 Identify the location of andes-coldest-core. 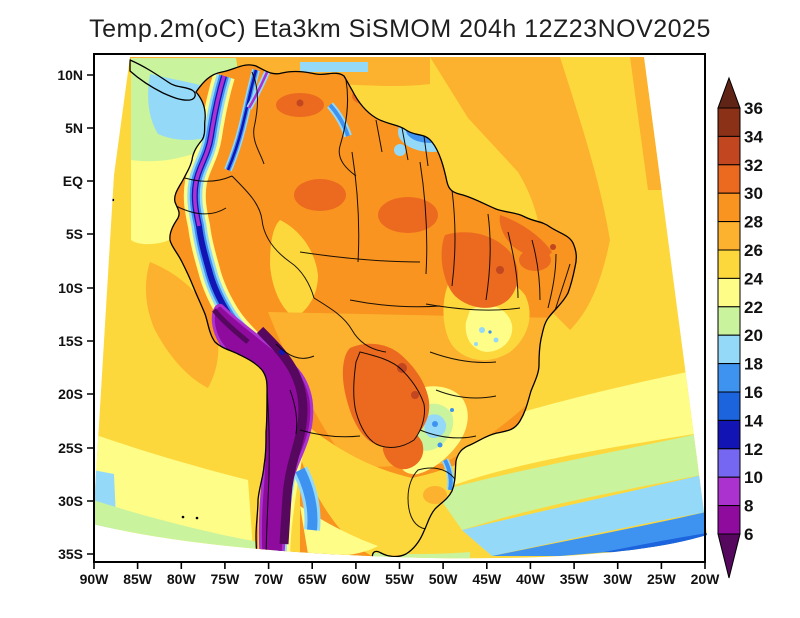
(282, 435).